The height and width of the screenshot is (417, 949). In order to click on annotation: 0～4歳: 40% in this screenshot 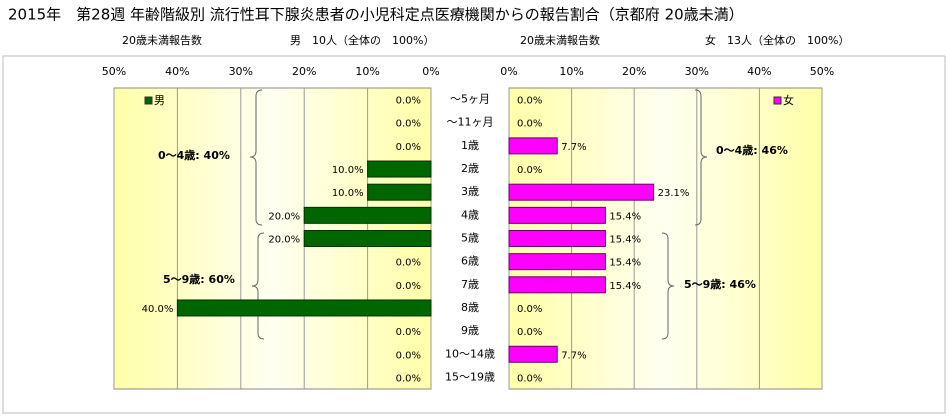, I will do `click(194, 155)`.